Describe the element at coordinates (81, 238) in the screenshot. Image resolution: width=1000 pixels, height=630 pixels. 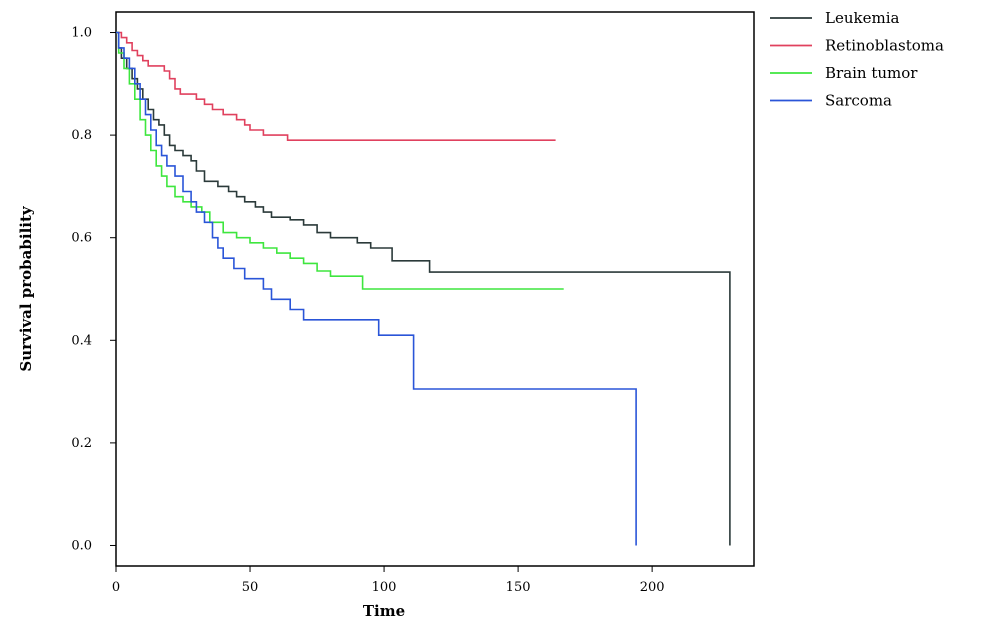
I see `y-tick-label: 0.6` at that location.